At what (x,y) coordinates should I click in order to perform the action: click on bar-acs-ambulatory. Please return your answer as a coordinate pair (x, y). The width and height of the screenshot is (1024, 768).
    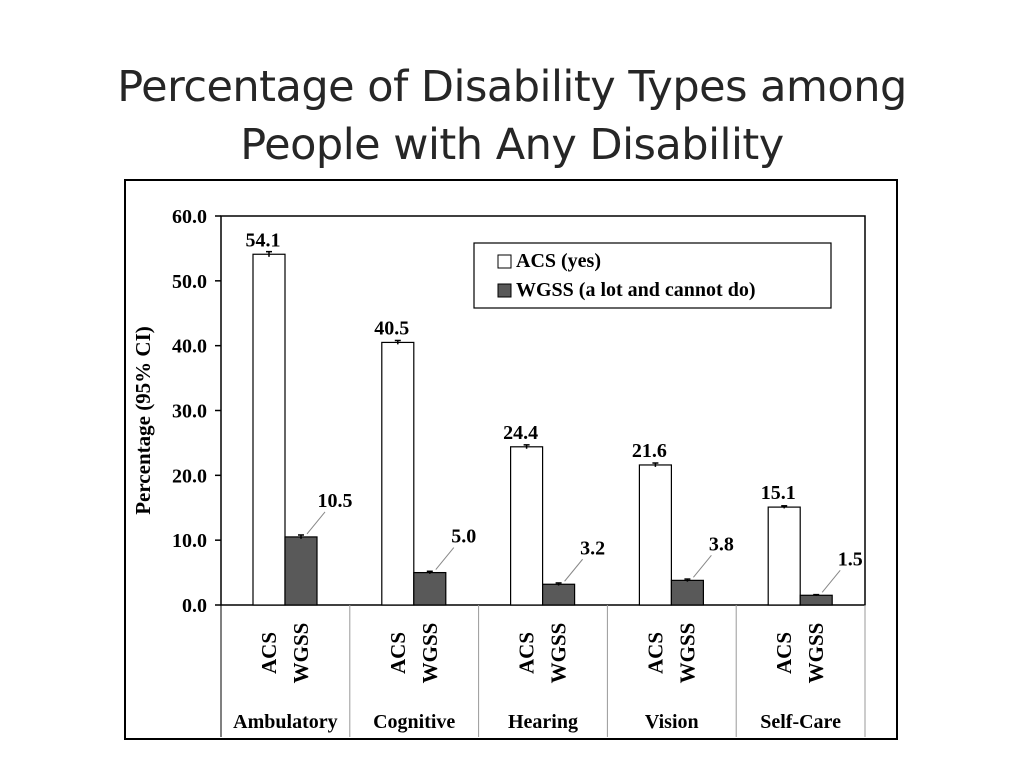
    Looking at the image, I should click on (269, 429).